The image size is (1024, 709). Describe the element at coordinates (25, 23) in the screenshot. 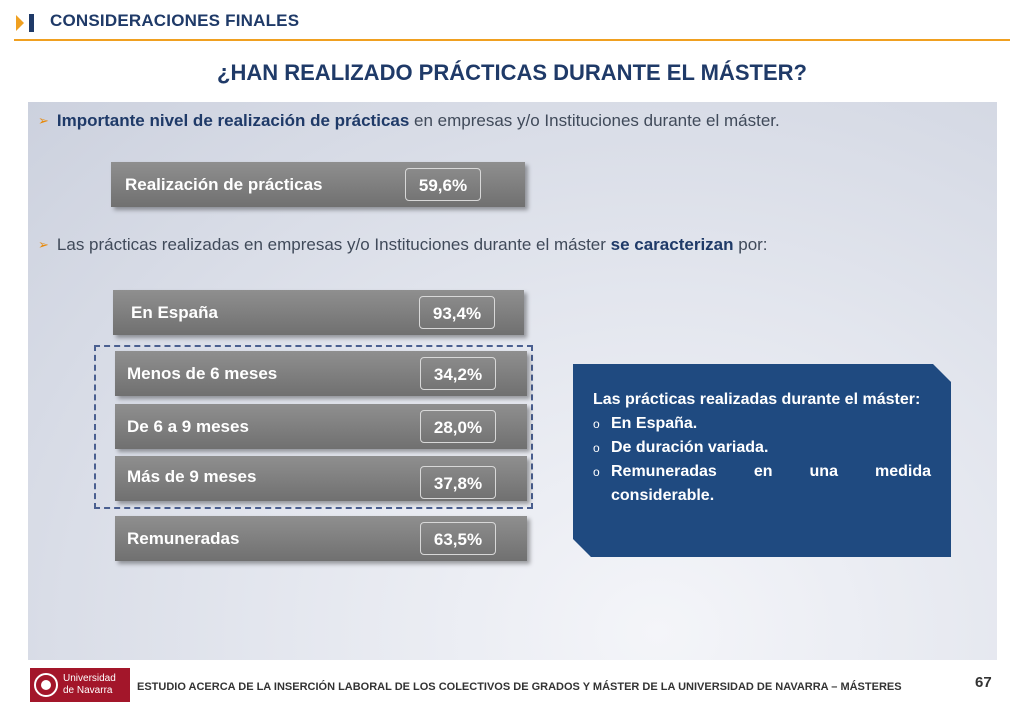

I see `section-arrow-icon` at that location.